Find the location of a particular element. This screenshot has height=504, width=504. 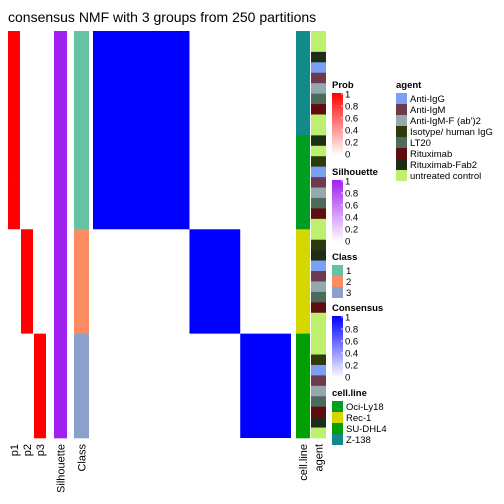

track-label-class: Class is located at coordinates (83, 458).